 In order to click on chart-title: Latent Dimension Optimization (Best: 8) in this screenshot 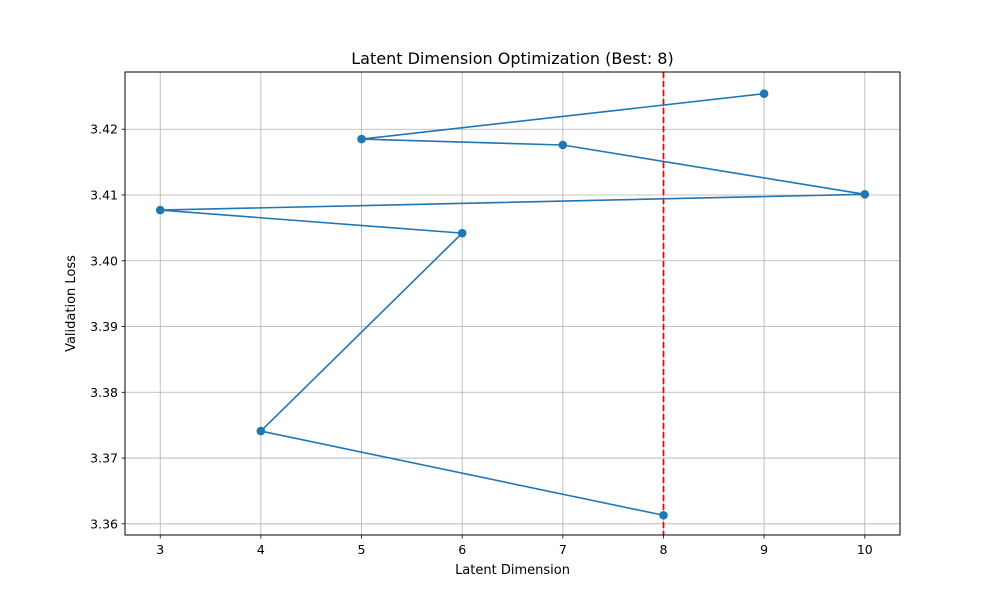, I will do `click(512, 58)`.